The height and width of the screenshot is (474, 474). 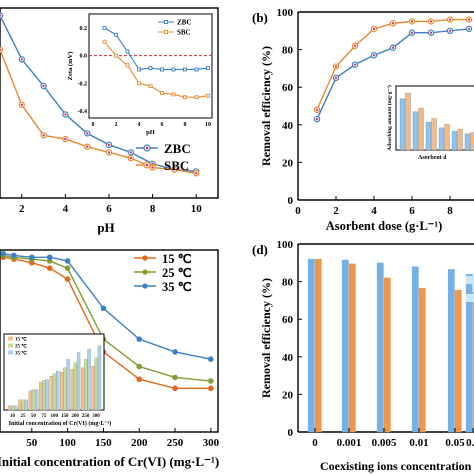 What do you see at coordinates (430, 123) in the screenshot?
I see `panel-b-inset: Adsorbing amount (mg·g⁻¹) Asorbent d` at bounding box center [430, 123].